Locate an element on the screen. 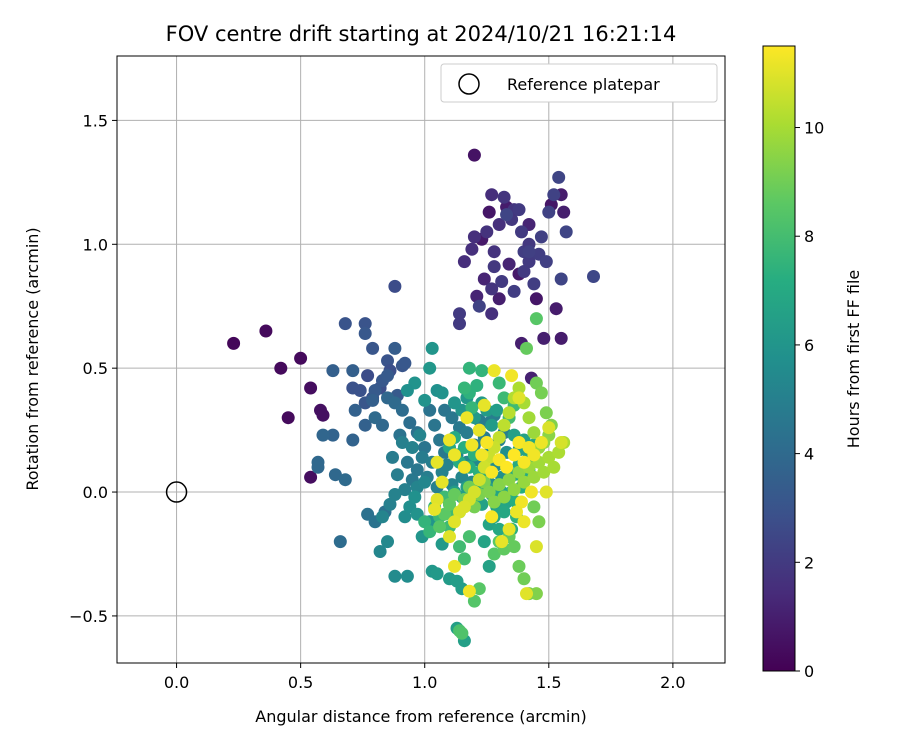  colorbar-ticks: 0 2 4 6 8 10 is located at coordinates (809, 400).